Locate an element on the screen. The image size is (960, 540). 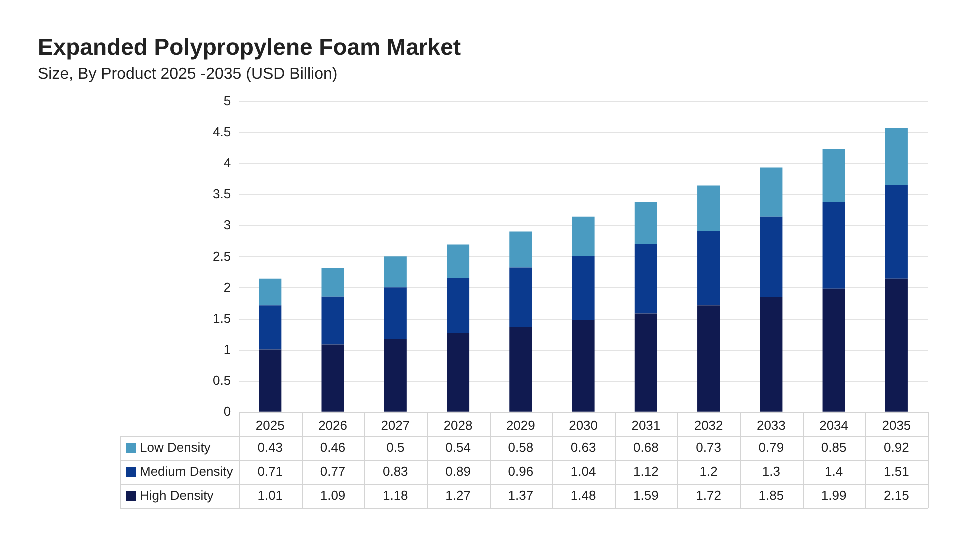
y-tick-label: 0.5 is located at coordinates (222, 380).